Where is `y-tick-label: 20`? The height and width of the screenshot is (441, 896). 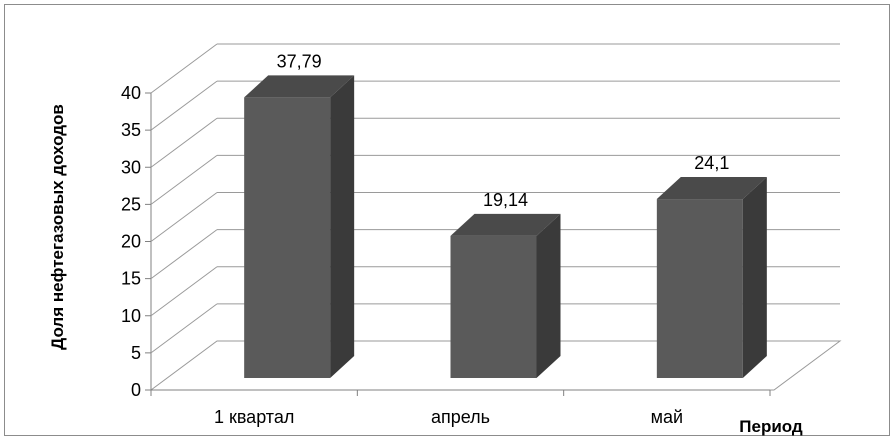 y-tick-label: 20 is located at coordinates (131, 242).